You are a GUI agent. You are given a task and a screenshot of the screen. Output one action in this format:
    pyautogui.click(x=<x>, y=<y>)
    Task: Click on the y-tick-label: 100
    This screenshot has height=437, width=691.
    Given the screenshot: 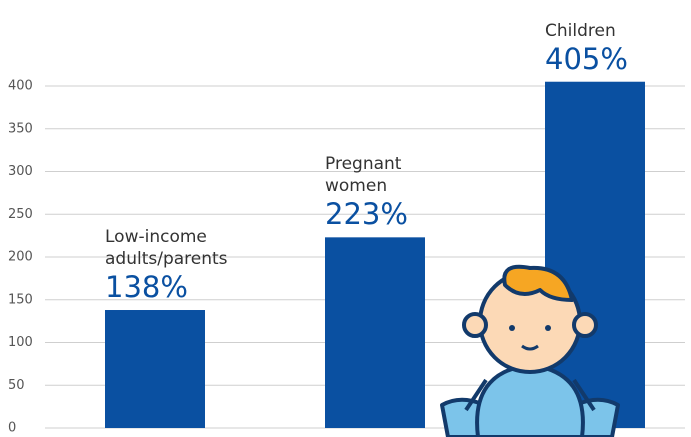 What is the action you would take?
    pyautogui.click(x=20, y=342)
    